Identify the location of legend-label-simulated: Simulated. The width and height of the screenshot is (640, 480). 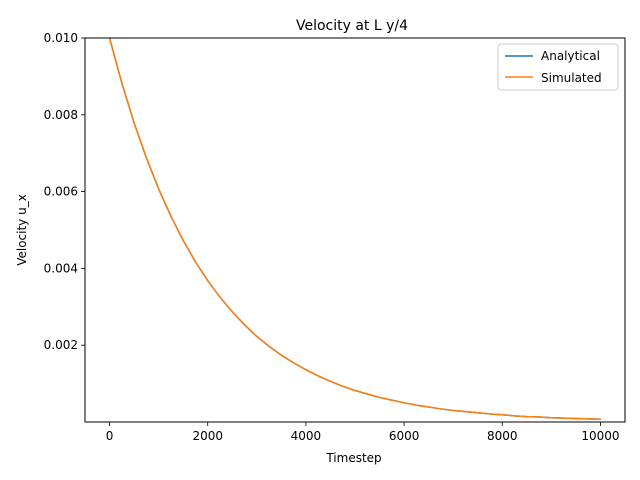
(571, 78).